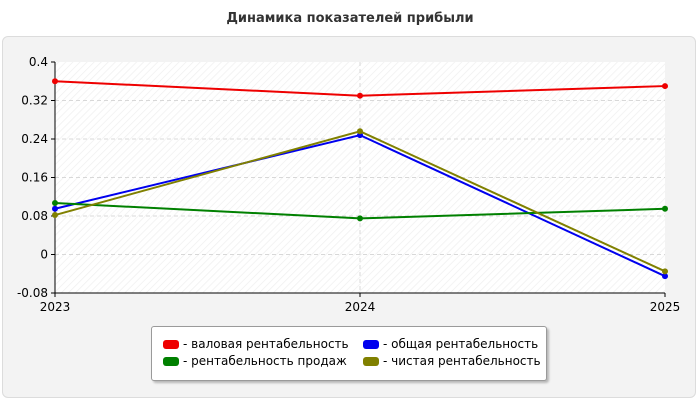 This screenshot has width=700, height=400. What do you see at coordinates (34, 216) in the screenshot?
I see `y-tick-label: 0.08` at bounding box center [34, 216].